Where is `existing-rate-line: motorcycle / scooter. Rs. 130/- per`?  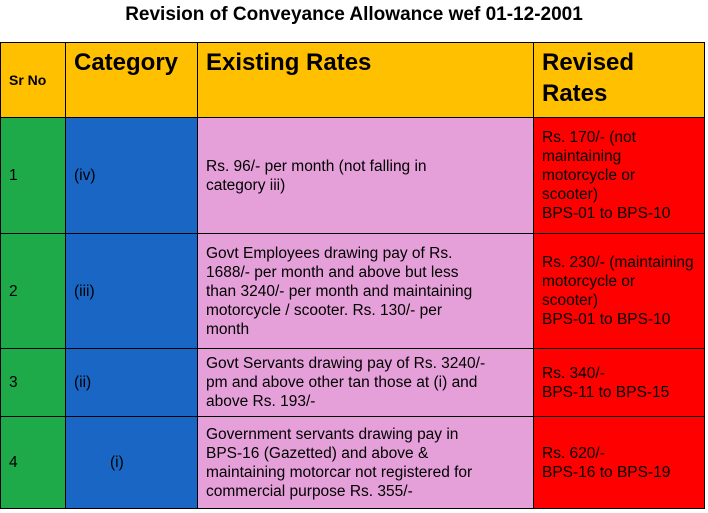
existing-rate-line: motorcycle / scooter. Rs. 130/- per is located at coordinates (324, 310).